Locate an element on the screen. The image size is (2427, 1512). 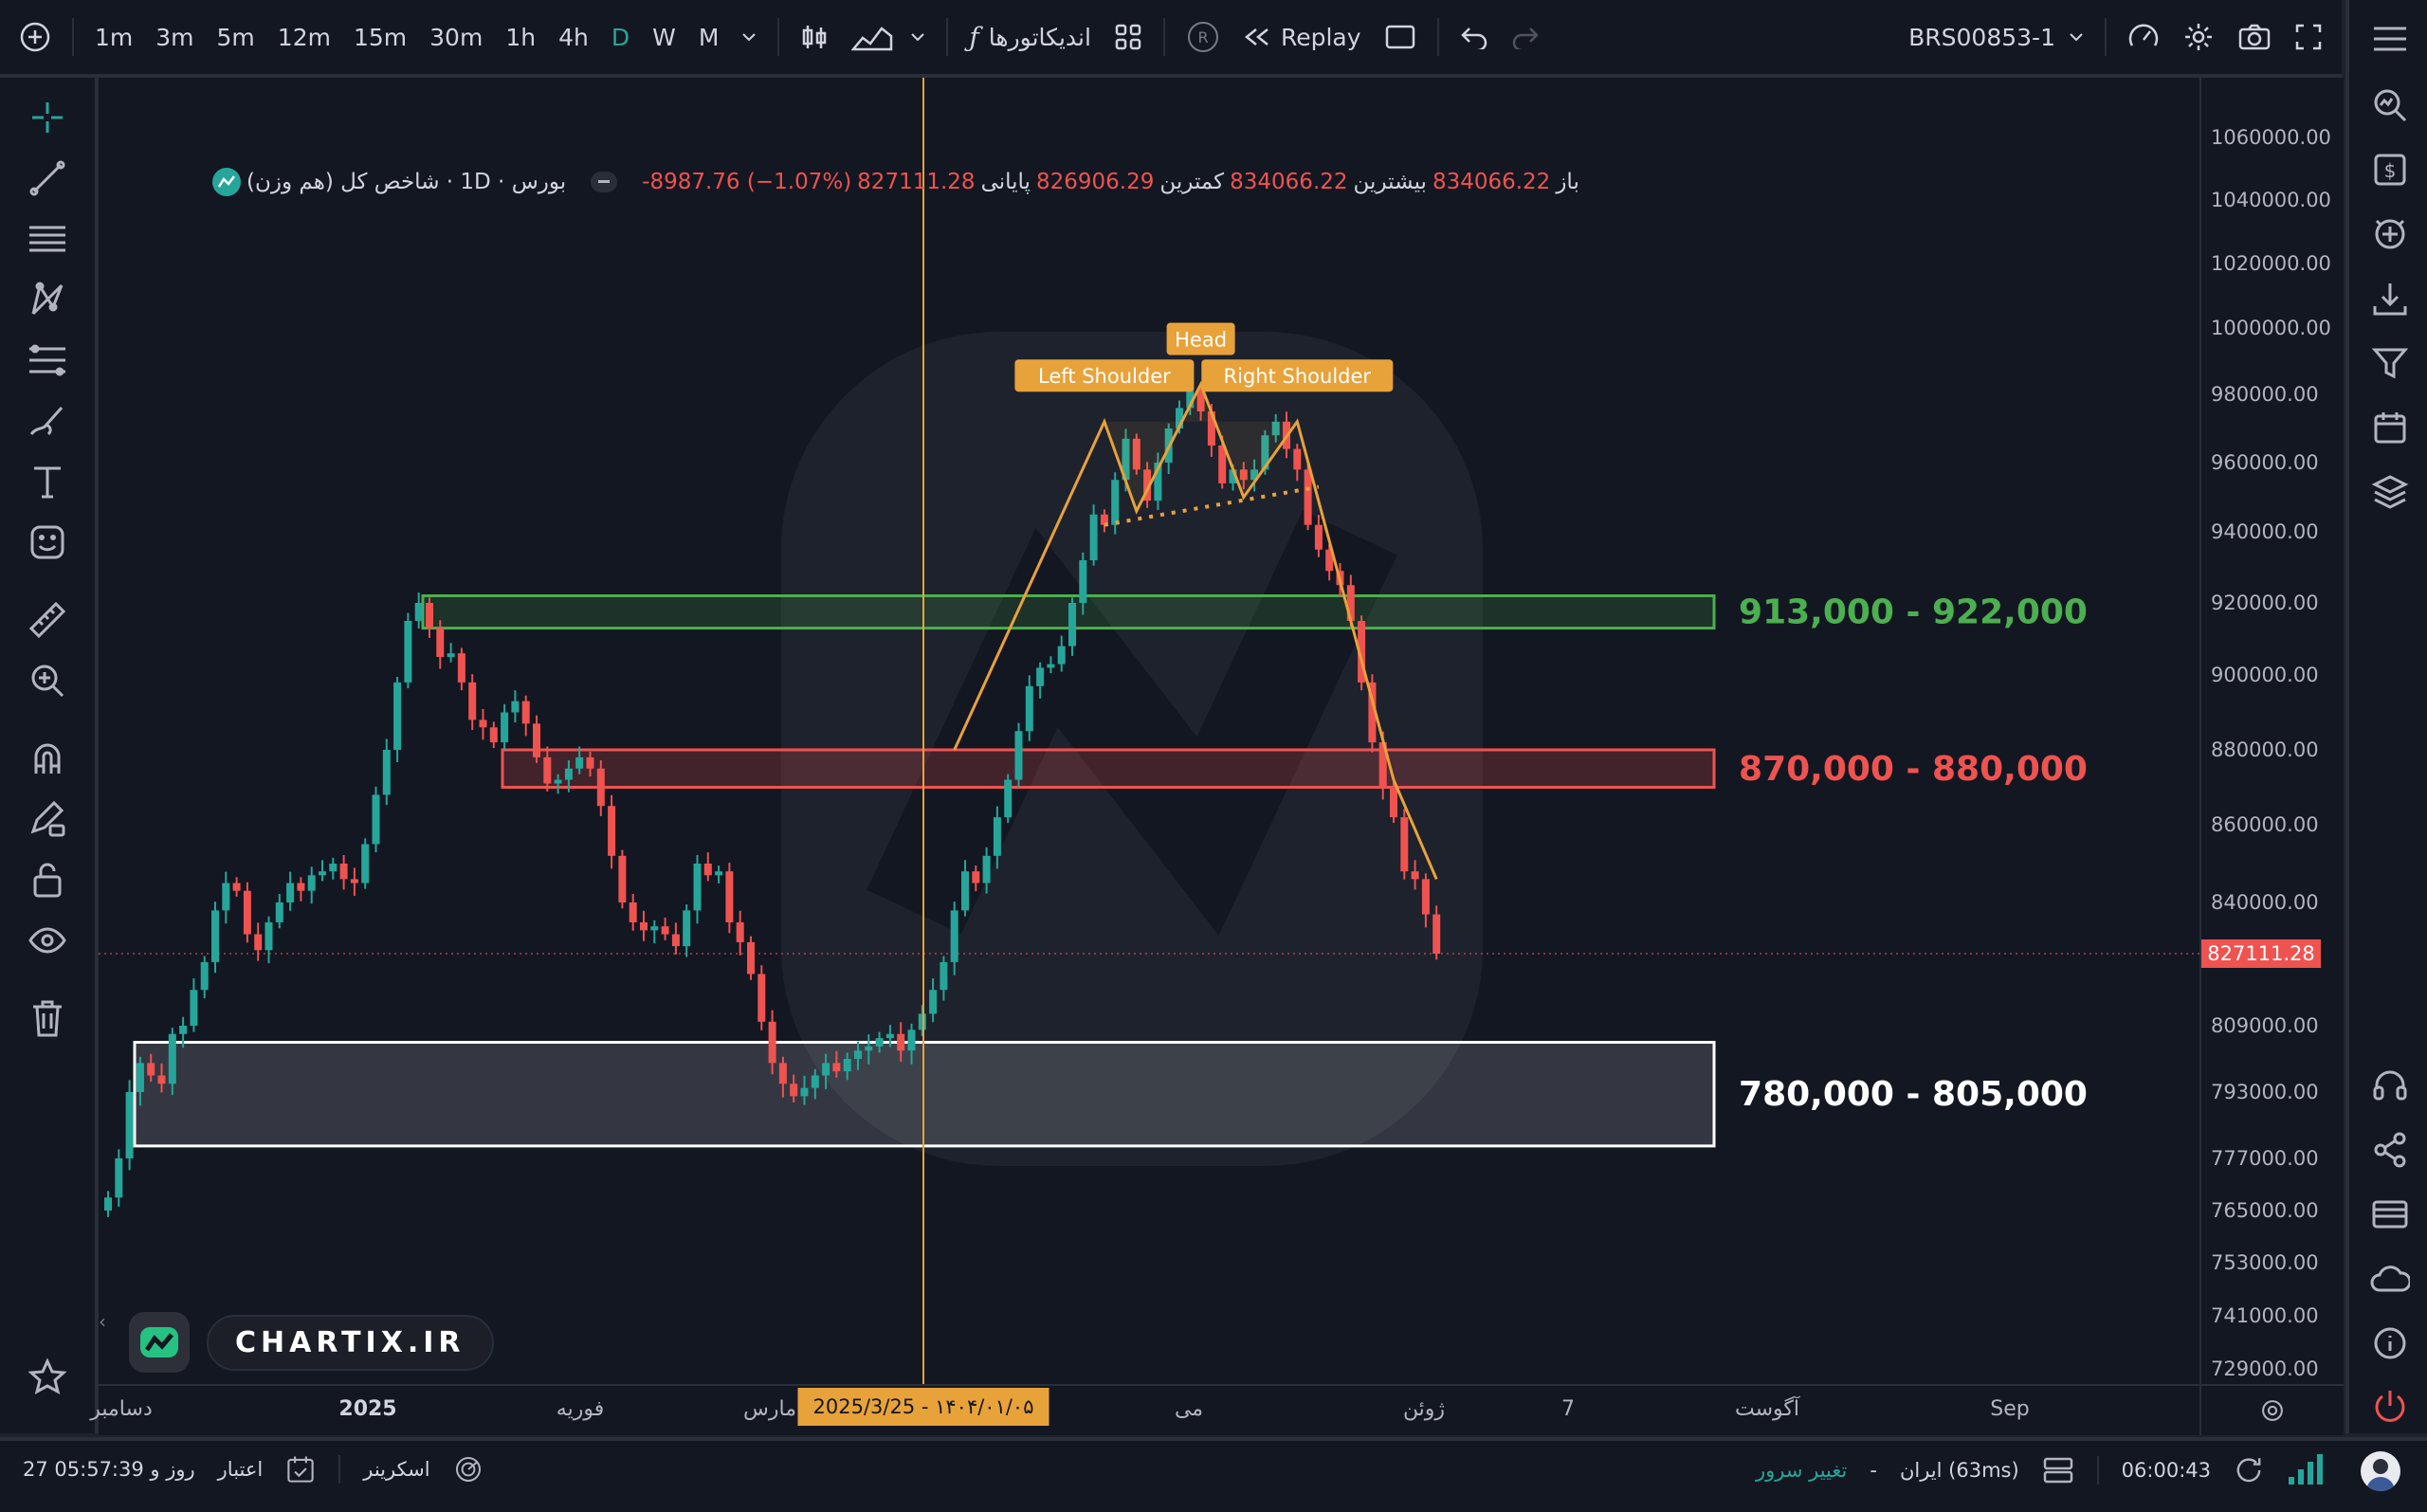
replay-button: Replay is located at coordinates (1302, 37).